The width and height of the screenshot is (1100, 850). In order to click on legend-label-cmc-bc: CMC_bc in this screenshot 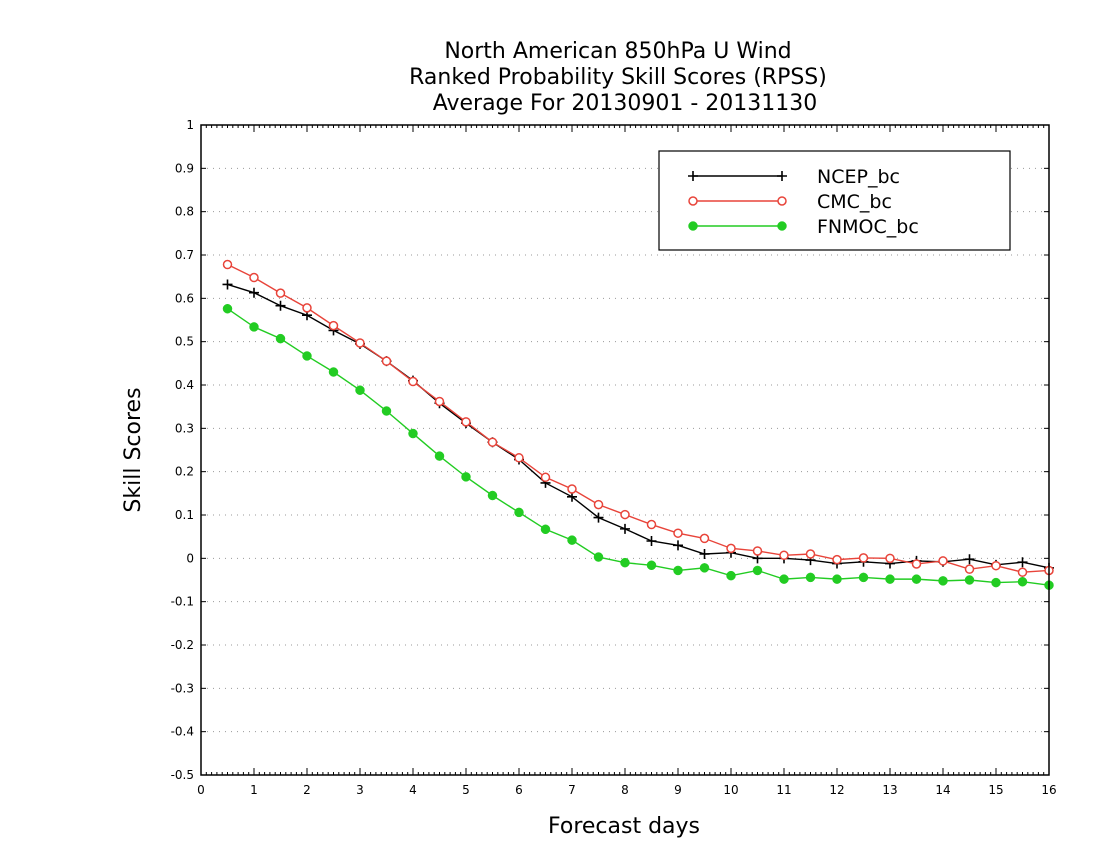, I will do `click(854, 202)`.